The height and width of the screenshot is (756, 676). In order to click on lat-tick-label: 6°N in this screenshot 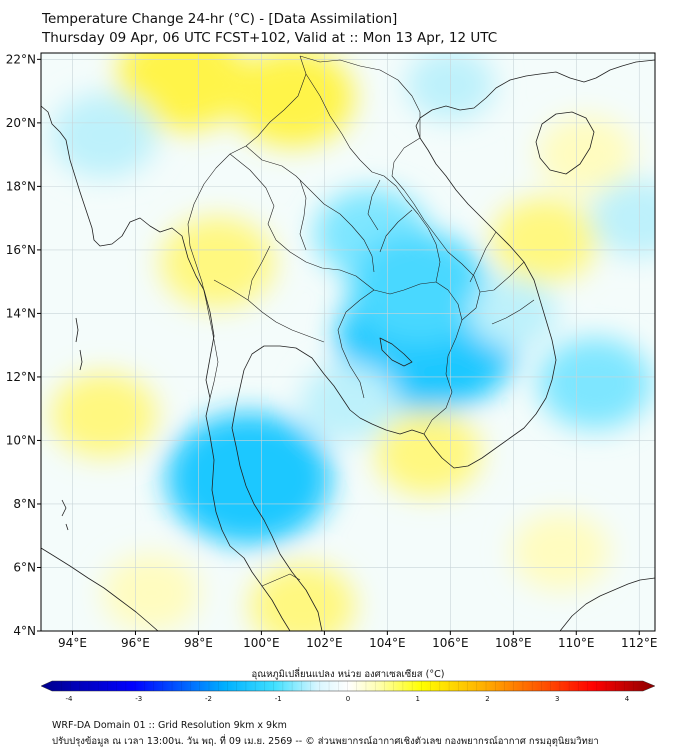, I will do `click(24, 567)`.